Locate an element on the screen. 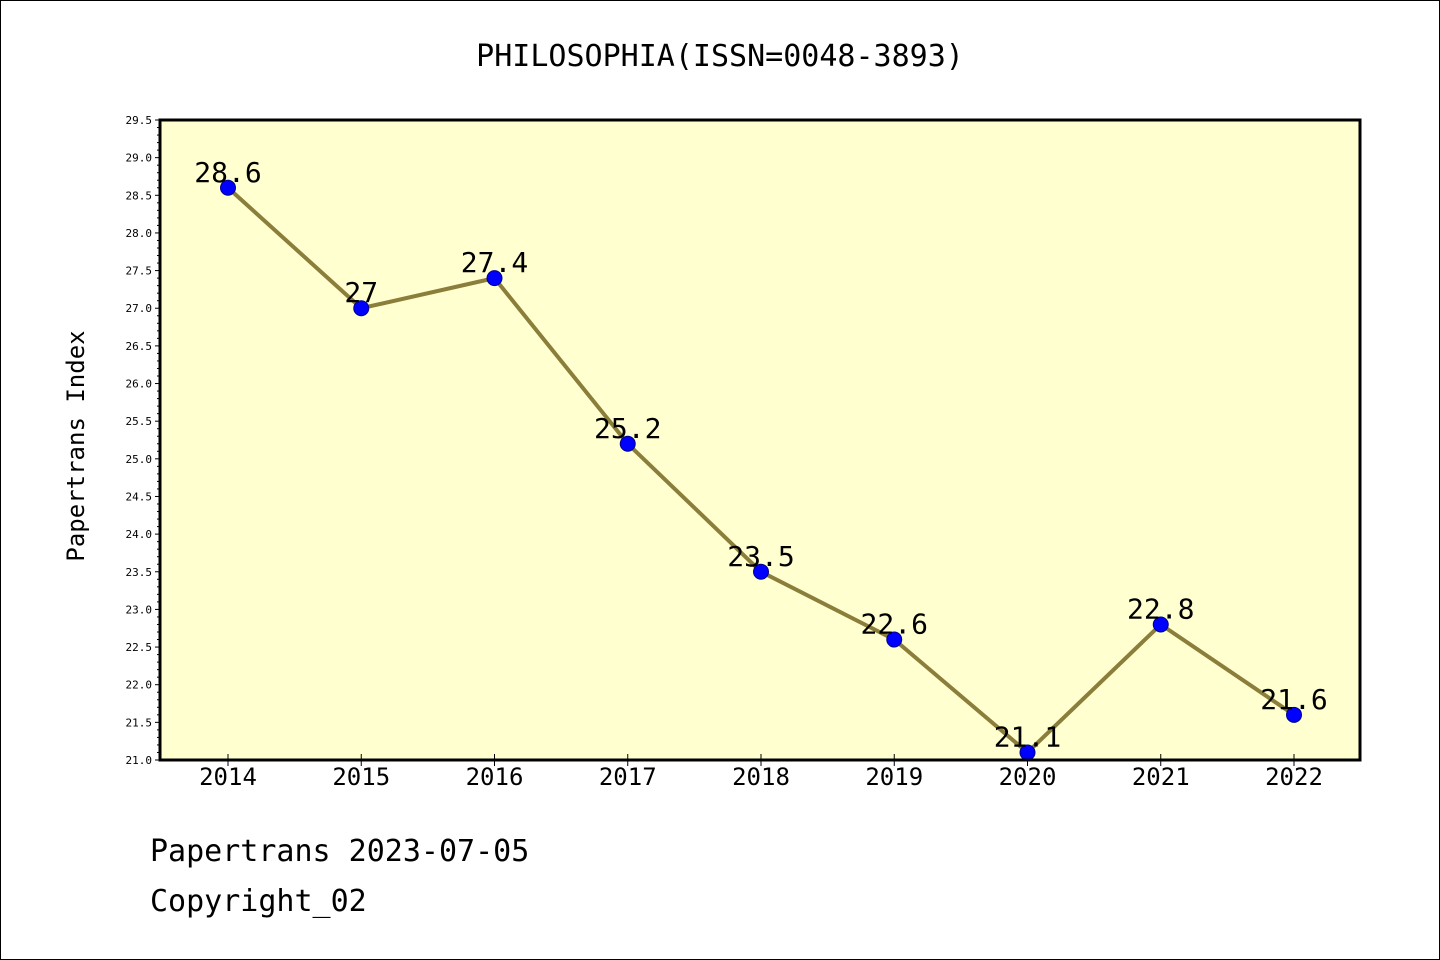 The width and height of the screenshot is (1440, 960). x-tick-label: 2014 is located at coordinates (228, 777).